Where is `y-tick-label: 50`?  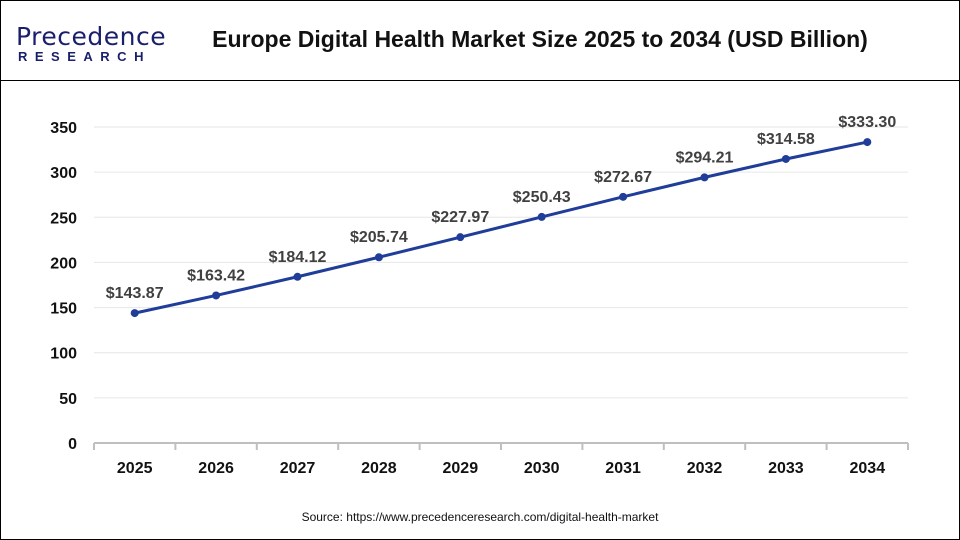
y-tick-label: 50 is located at coordinates (68, 399).